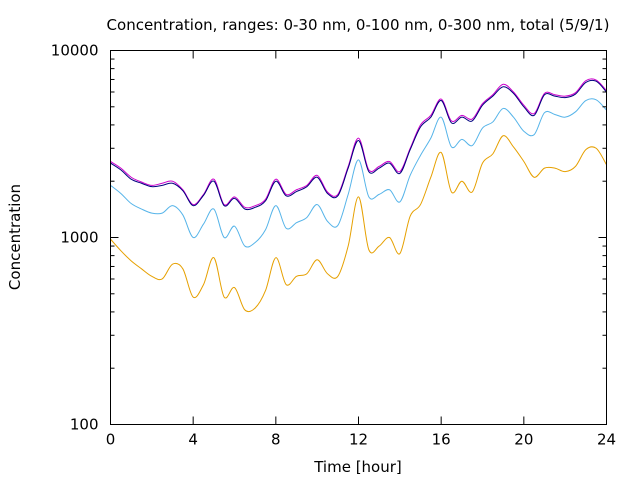 The height and width of the screenshot is (480, 640). What do you see at coordinates (15, 237) in the screenshot?
I see `y-axis-label: Concentration` at bounding box center [15, 237].